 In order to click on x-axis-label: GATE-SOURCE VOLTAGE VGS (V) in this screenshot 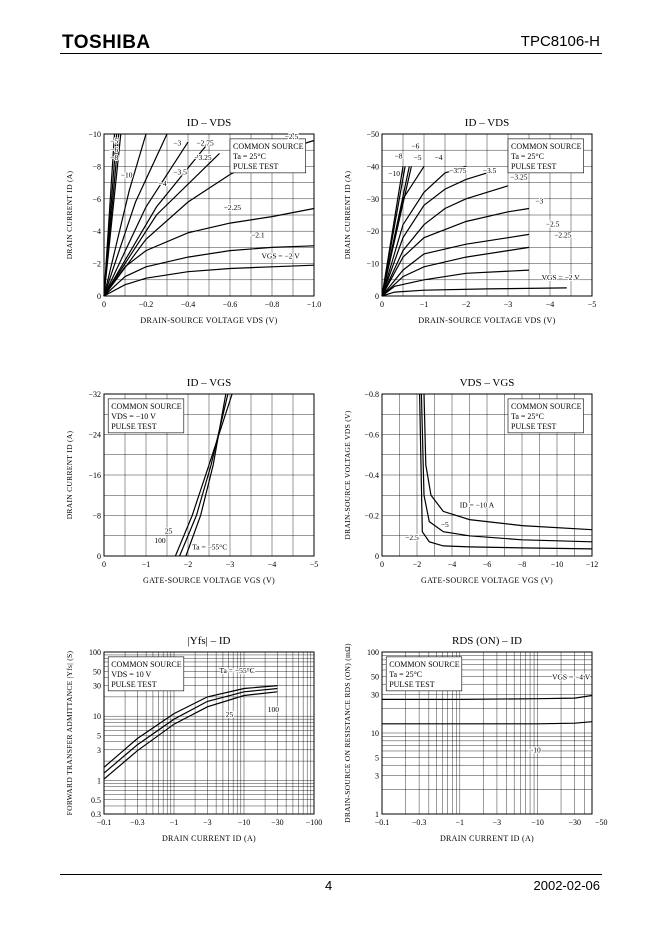, I will do `click(487, 580)`.